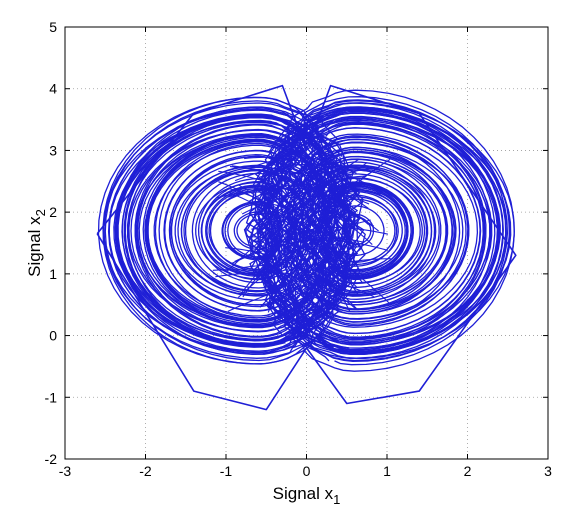  Describe the element at coordinates (468, 471) in the screenshot. I see `x-tick-label: 2` at that location.